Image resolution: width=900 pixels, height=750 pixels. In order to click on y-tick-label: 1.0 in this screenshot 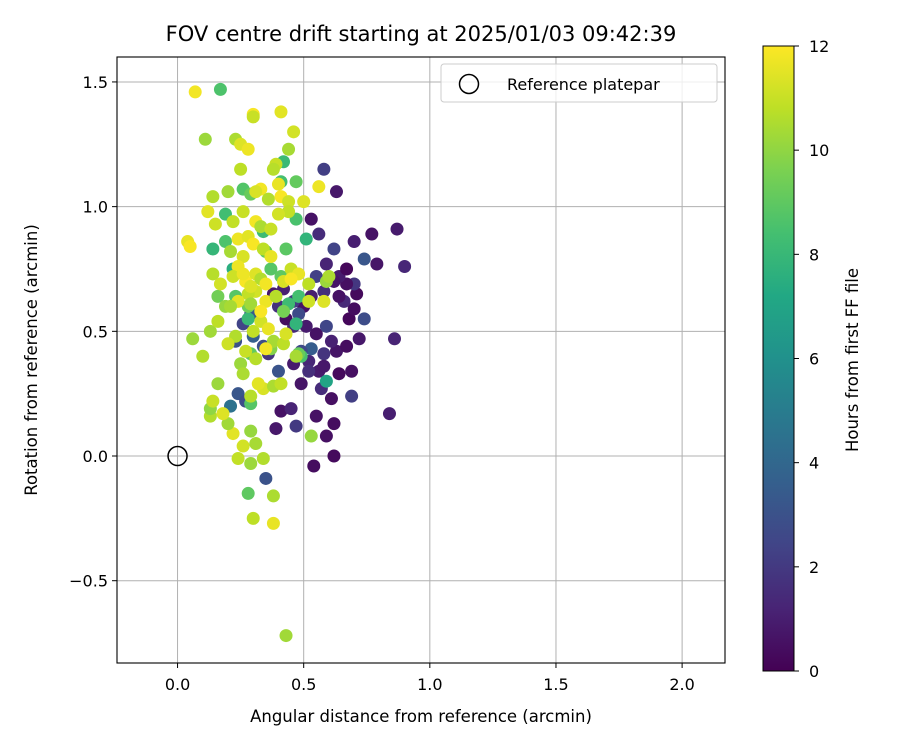, I will do `click(95, 207)`.